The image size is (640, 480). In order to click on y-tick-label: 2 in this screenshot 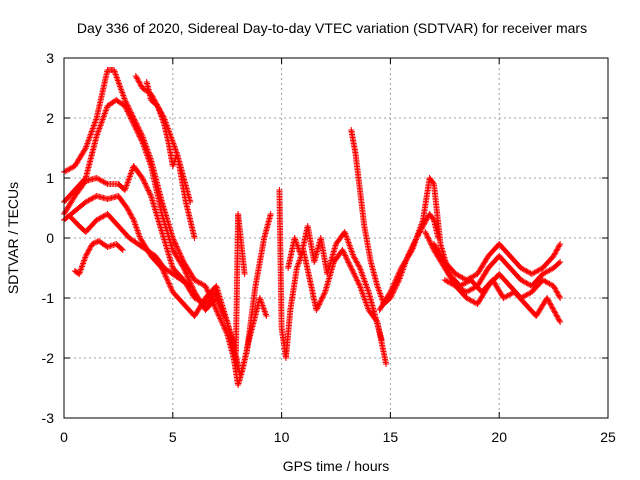, I will do `click(50, 118)`.